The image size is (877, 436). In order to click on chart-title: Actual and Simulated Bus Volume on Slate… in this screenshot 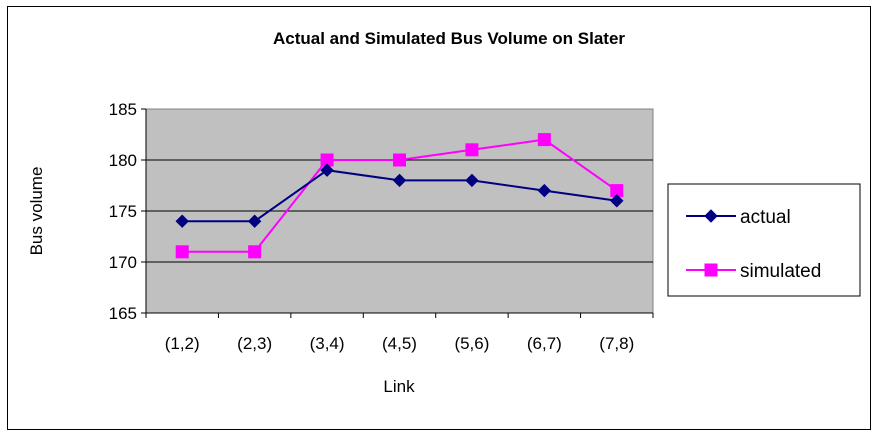, I will do `click(449, 38)`.